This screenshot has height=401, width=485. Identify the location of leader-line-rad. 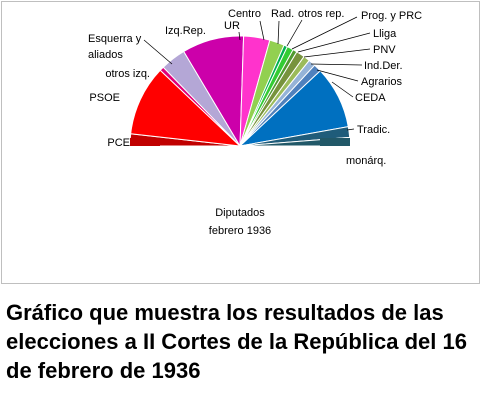
(278, 32).